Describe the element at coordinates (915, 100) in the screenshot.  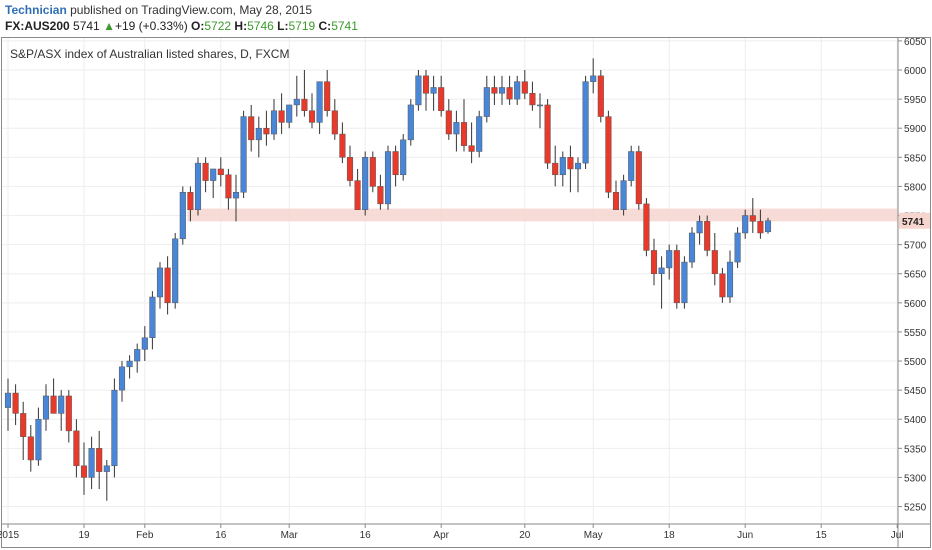
I see `price-tick-label: 5950` at that location.